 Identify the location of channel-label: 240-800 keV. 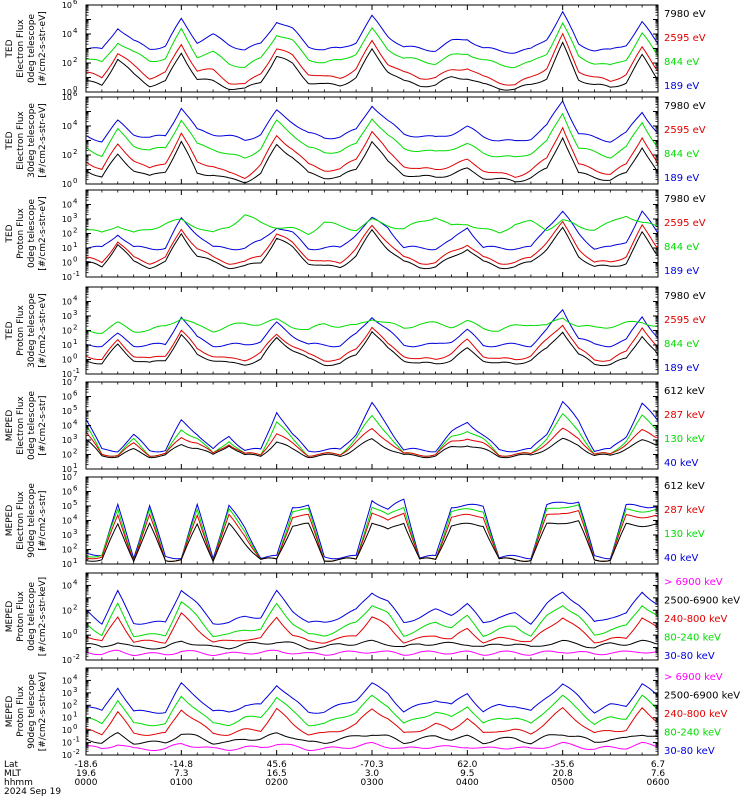
(696, 619).